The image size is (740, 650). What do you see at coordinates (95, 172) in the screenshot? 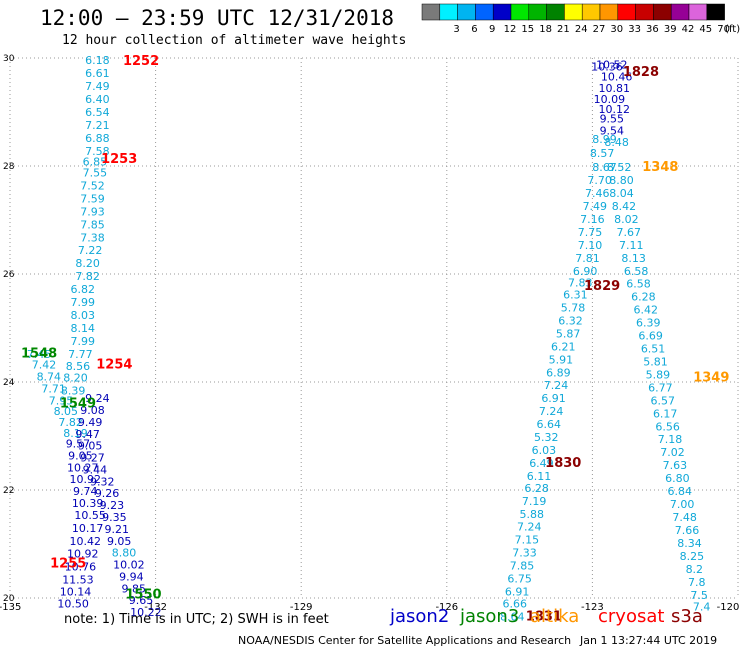
I see `swh-value: 7.55` at bounding box center [95, 172].